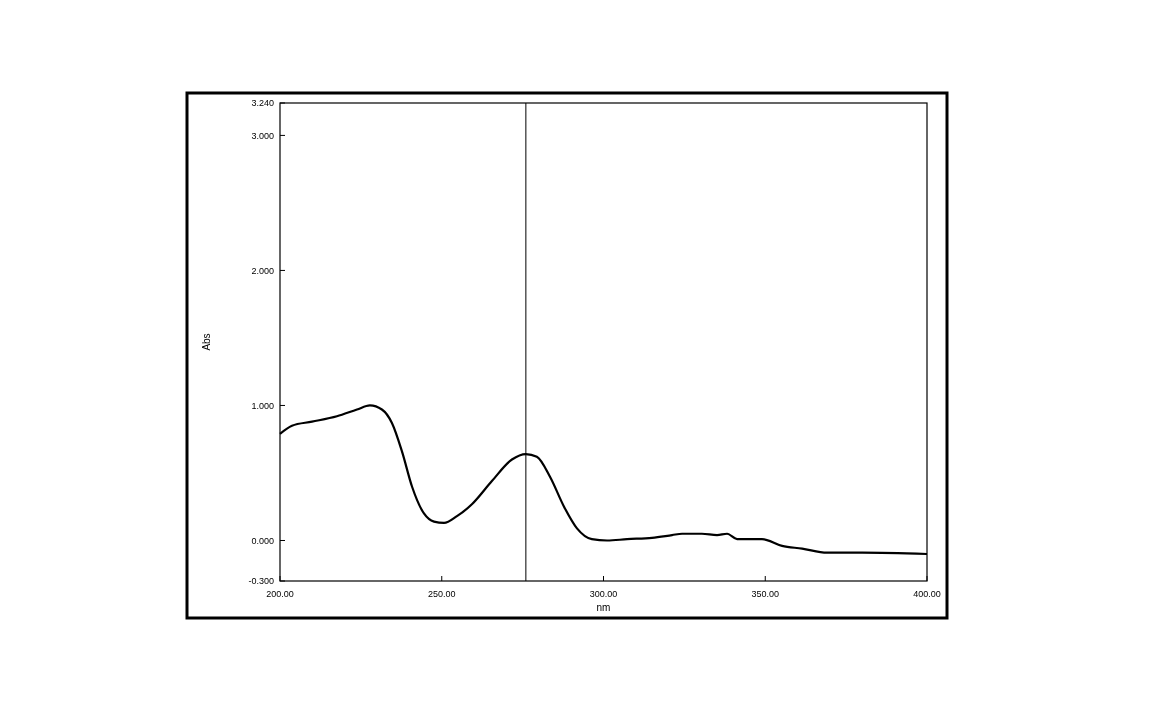 The height and width of the screenshot is (720, 1152). What do you see at coordinates (927, 594) in the screenshot?
I see `x-tick-label: 400.00` at bounding box center [927, 594].